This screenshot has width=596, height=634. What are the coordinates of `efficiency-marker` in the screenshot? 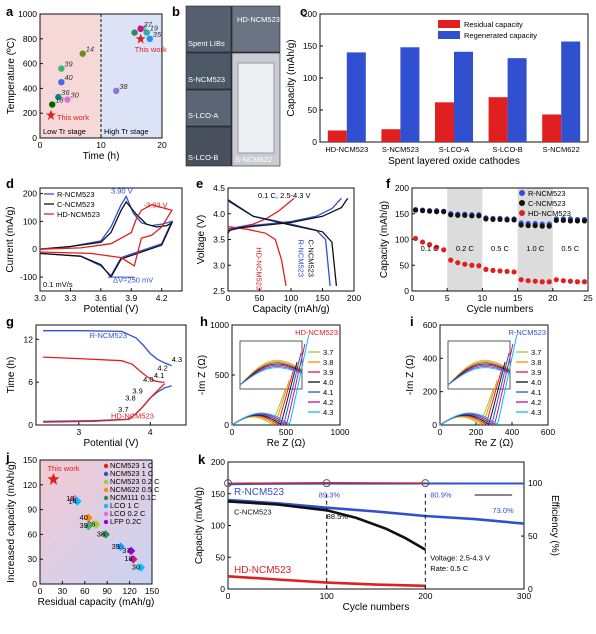 It's located at (425, 483).